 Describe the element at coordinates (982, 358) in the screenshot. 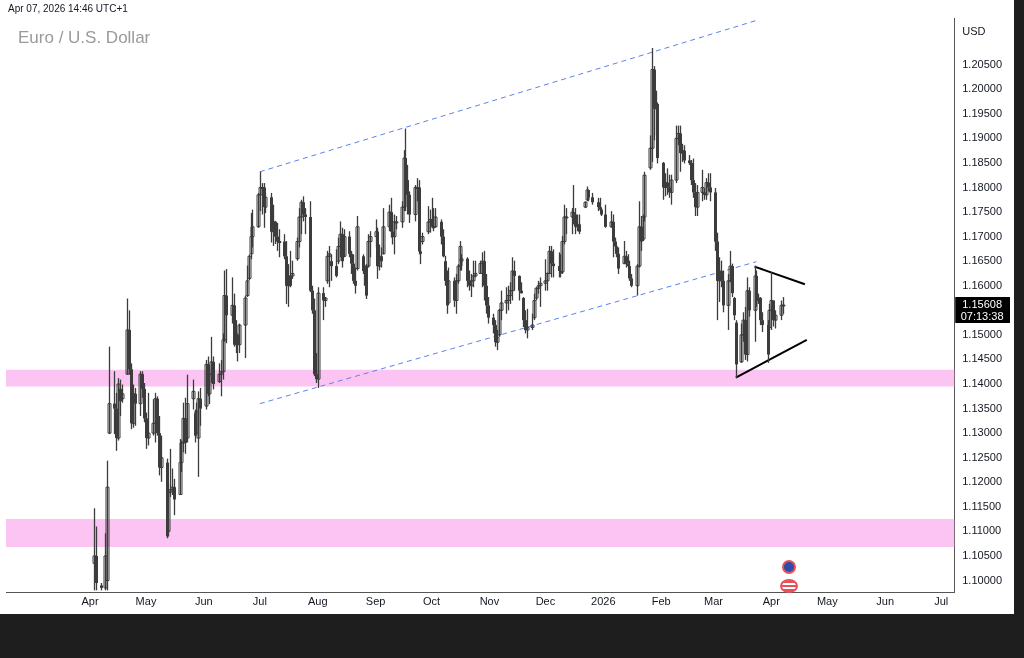

I see `y-tick-label: 1.14500` at that location.